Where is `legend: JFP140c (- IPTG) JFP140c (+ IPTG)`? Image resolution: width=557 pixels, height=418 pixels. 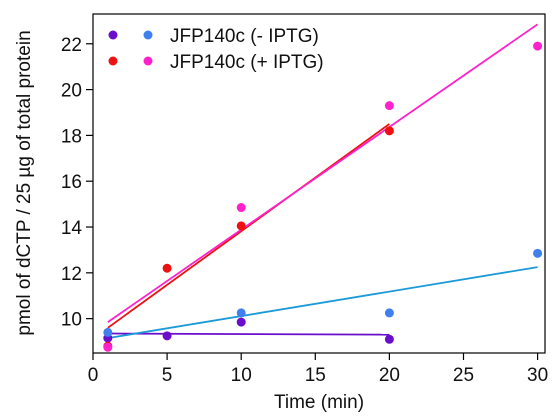 legend: JFP140c (- IPTG) JFP140c (+ IPTG) is located at coordinates (216, 49).